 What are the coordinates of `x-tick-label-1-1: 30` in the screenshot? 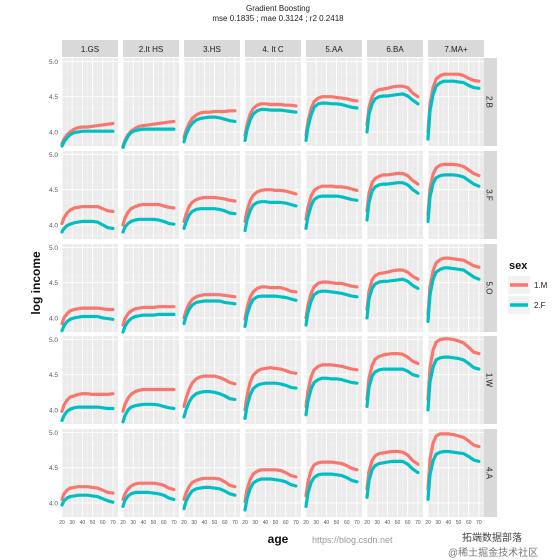 It's located at (133, 523).